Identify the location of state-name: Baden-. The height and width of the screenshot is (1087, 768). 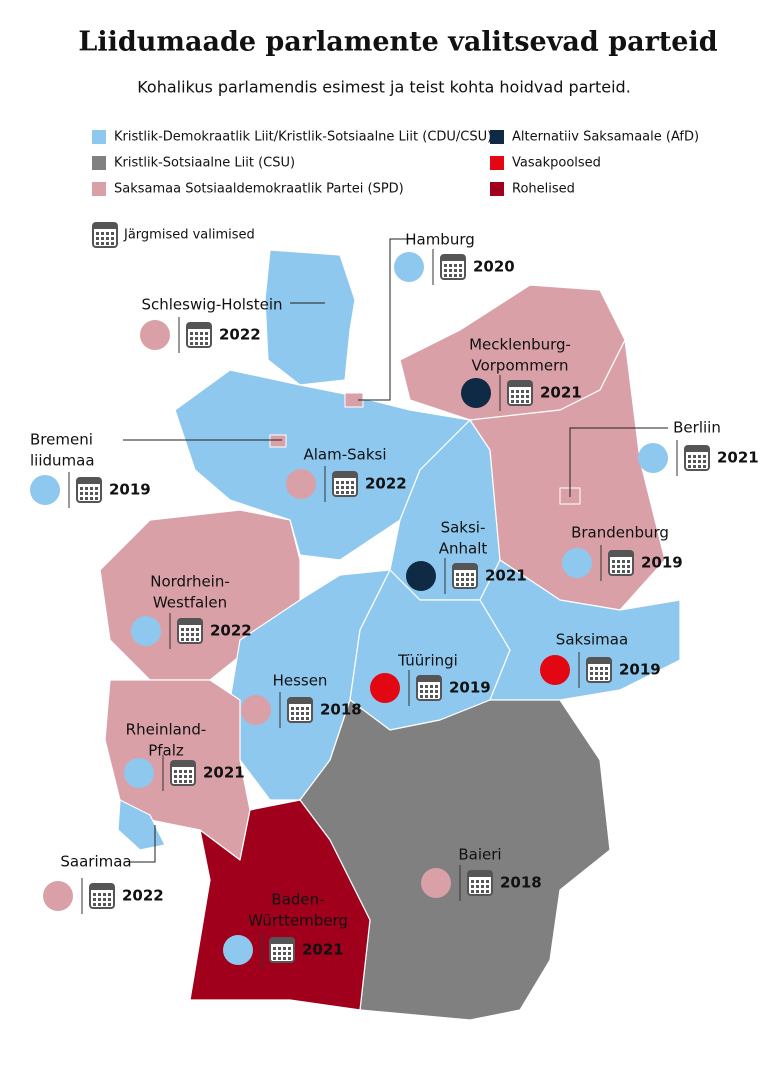
(297, 900).